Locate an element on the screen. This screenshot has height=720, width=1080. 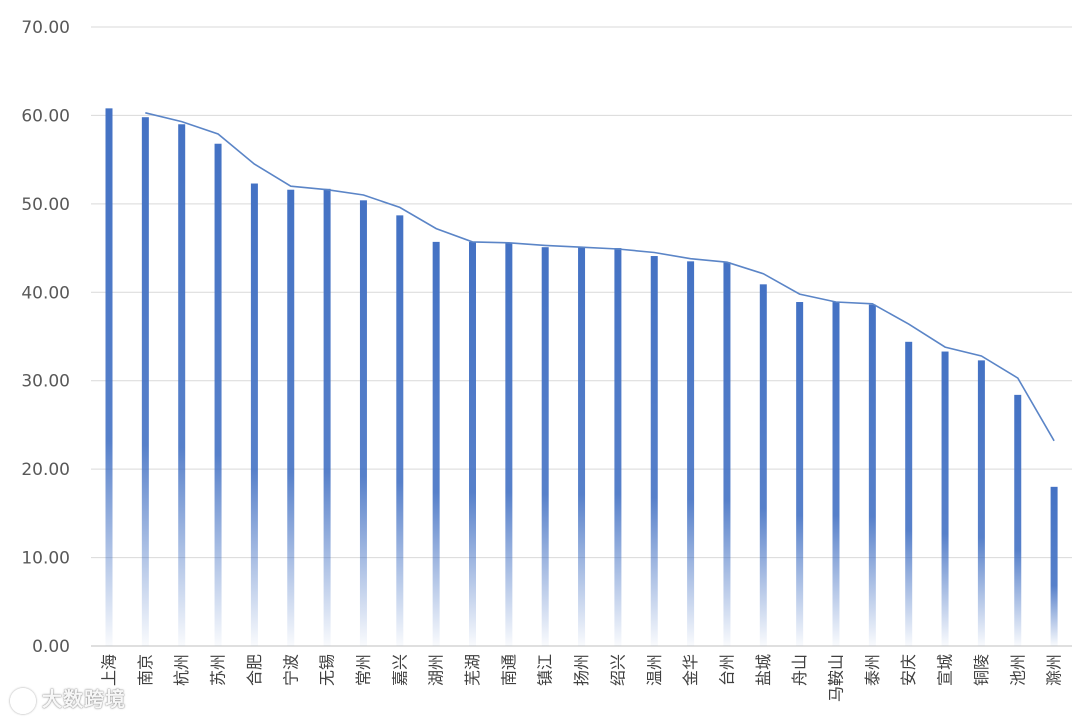
x-category-label: 嘉兴 is located at coordinates (399, 670).